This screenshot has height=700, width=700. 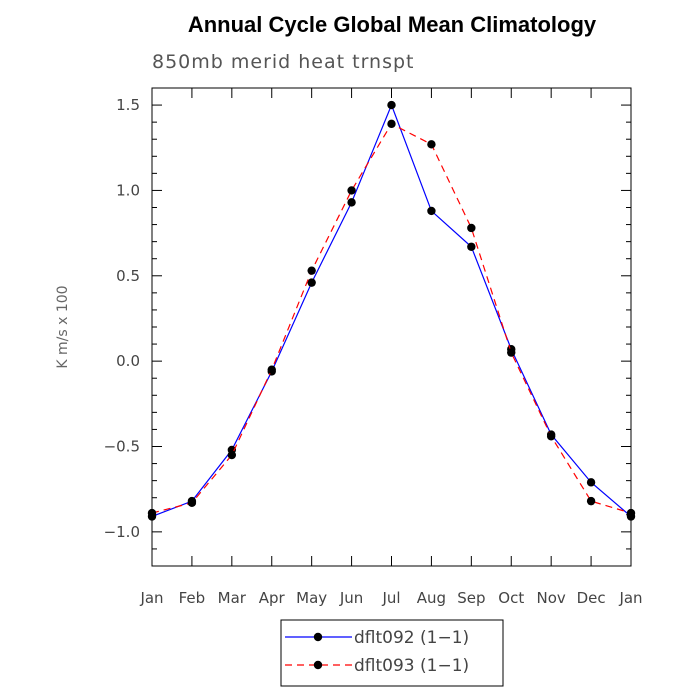 I want to click on legend: dflt092 (1−1) dflt093 (1−1), so click(x=377, y=652).